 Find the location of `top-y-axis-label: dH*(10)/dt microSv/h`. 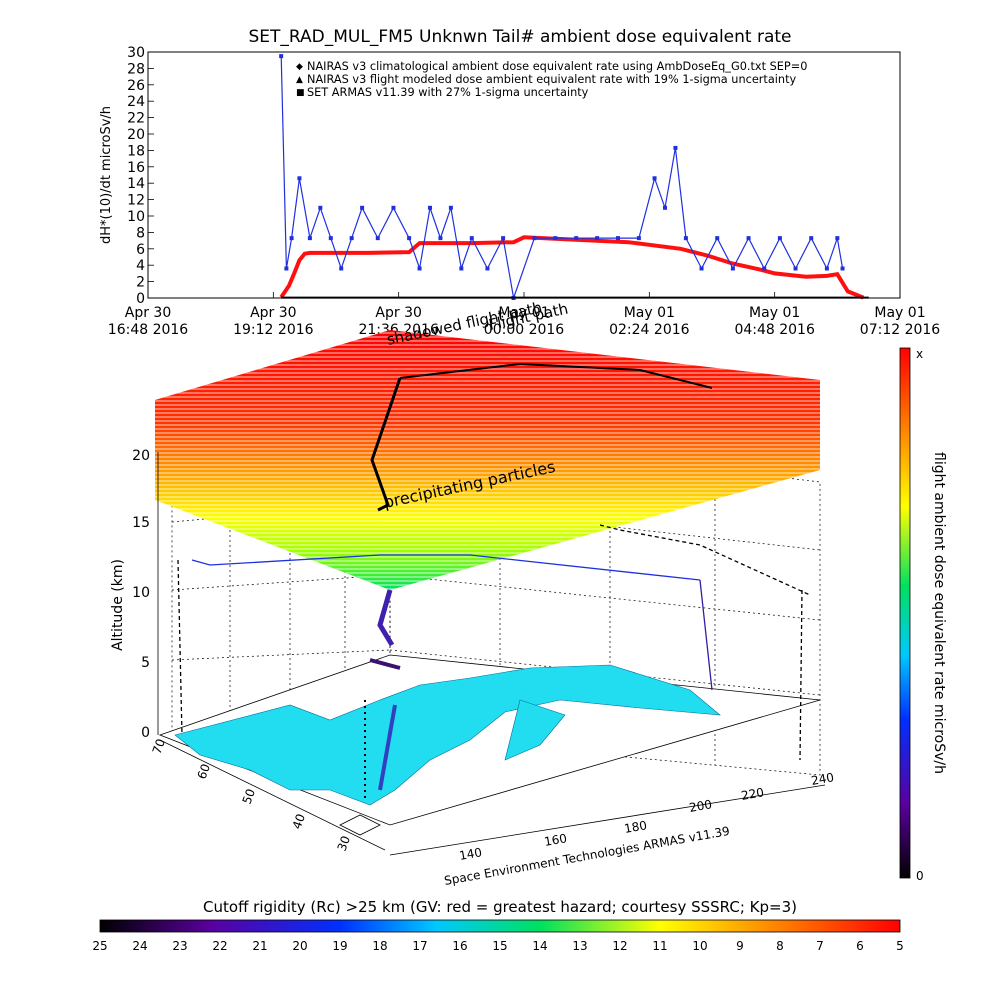

top-y-axis-label: dH*(10)/dt microSv/h is located at coordinates (106, 175).